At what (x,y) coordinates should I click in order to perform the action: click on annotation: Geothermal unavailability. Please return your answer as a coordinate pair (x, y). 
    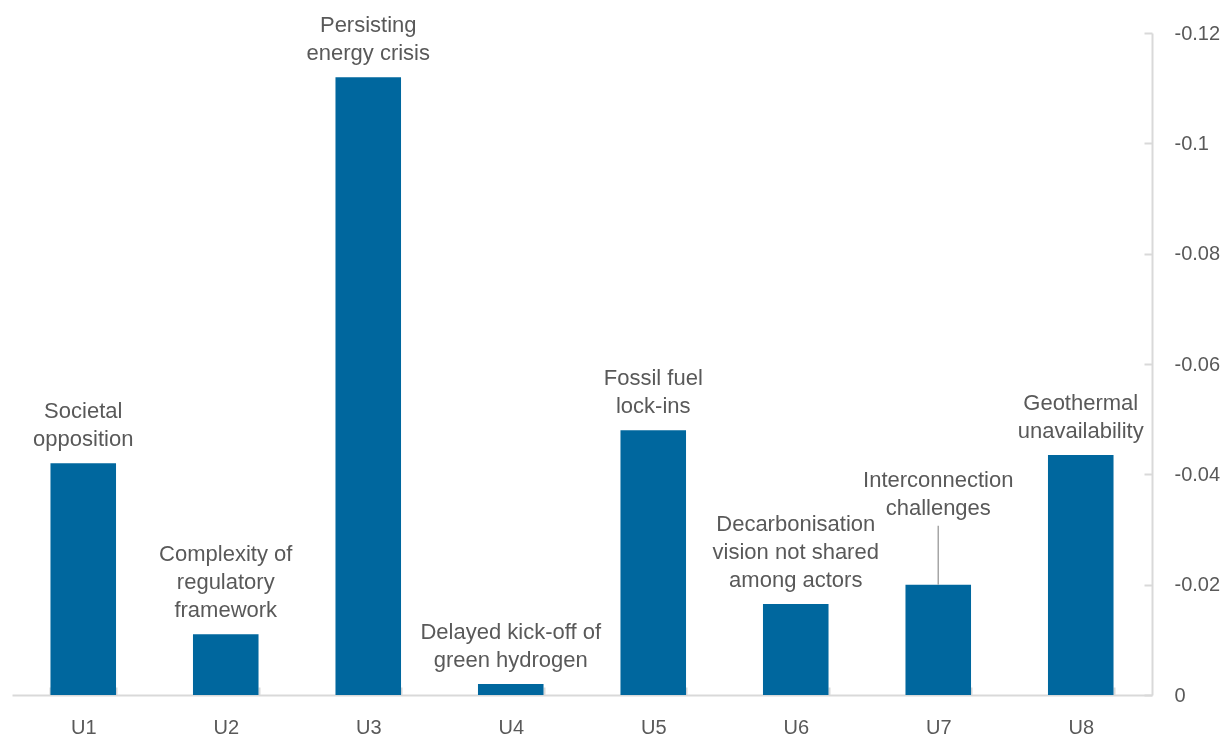
    Looking at the image, I should click on (1080, 417).